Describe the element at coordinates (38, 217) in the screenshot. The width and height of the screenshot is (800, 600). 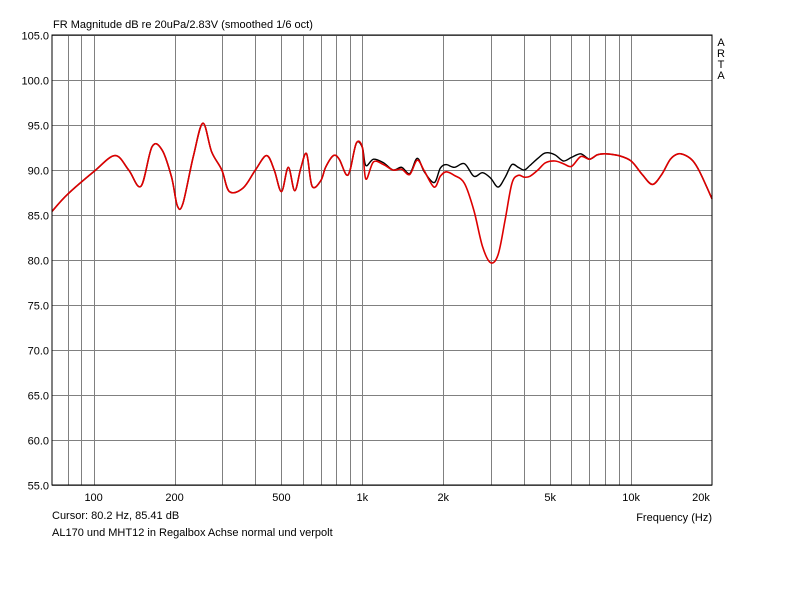
I see `y-tick-label: 85.0` at that location.